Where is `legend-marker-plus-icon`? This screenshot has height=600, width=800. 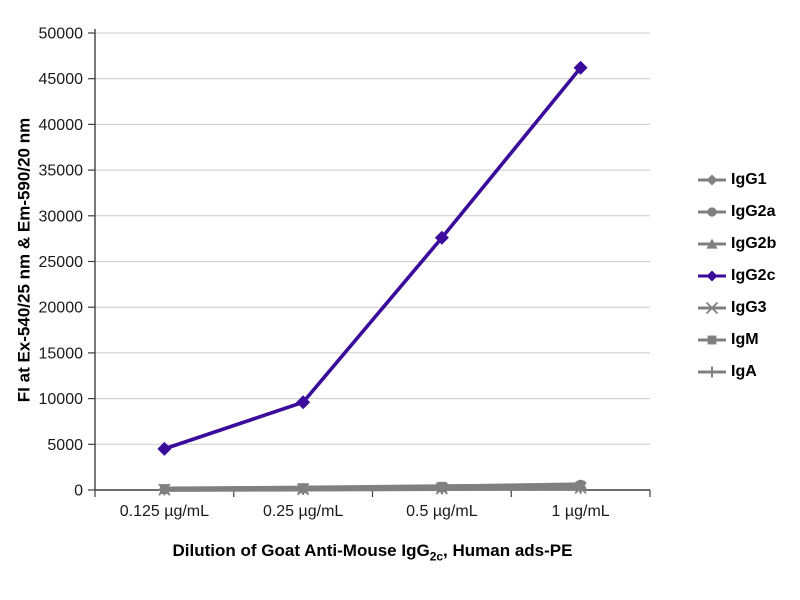 legend-marker-plus-icon is located at coordinates (712, 372).